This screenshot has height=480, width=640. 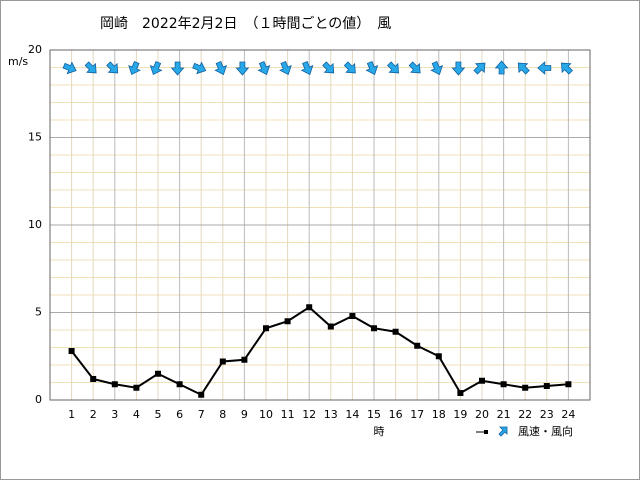 What do you see at coordinates (319, 351) in the screenshot?
I see `line` at bounding box center [319, 351].